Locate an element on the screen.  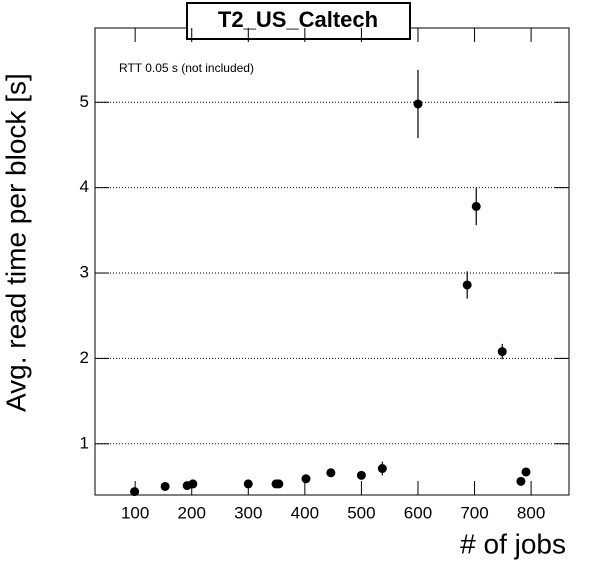
y-tick-label: 5 is located at coordinates (84, 101).